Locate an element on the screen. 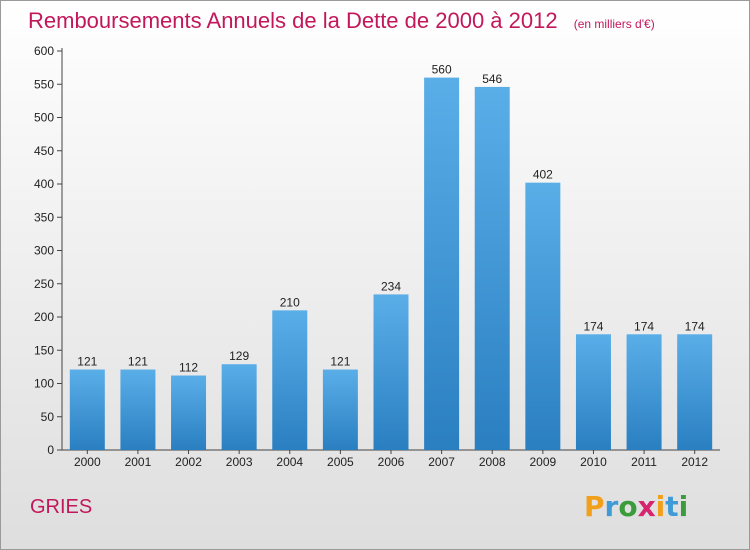  logo-letter: x is located at coordinates (646, 506).